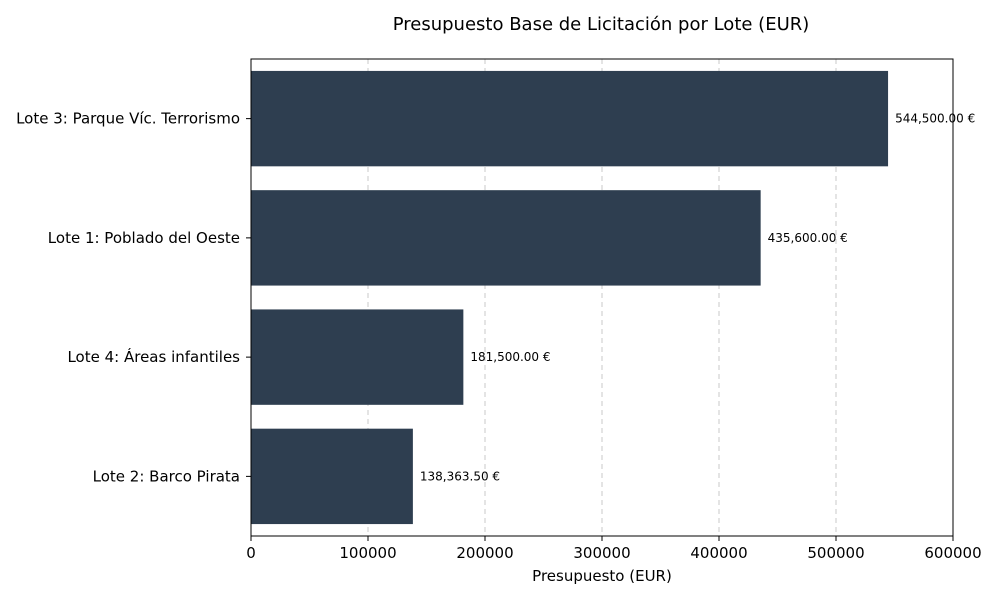 The width and height of the screenshot is (1000, 600). What do you see at coordinates (952, 553) in the screenshot?
I see `x-tick-label: 600000` at bounding box center [952, 553].